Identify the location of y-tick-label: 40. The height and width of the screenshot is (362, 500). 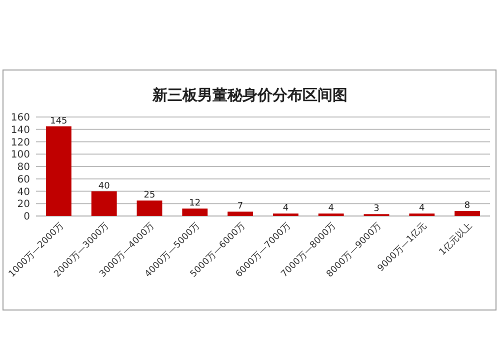
(23, 192).